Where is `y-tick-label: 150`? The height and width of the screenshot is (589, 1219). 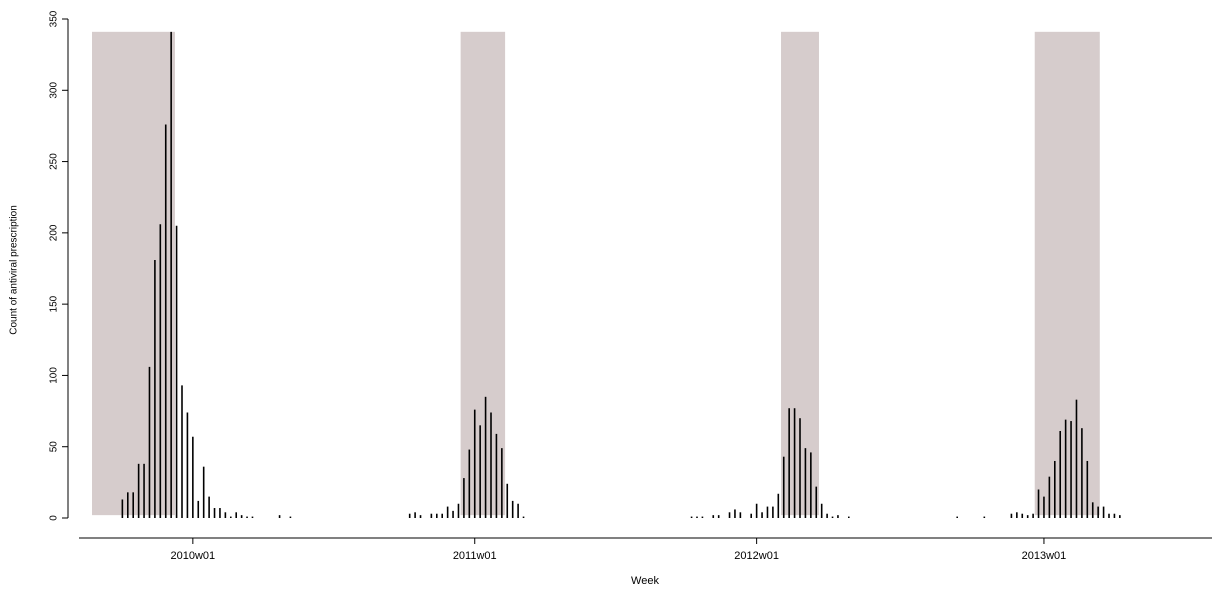
y-tick-label: 150 is located at coordinates (54, 303).